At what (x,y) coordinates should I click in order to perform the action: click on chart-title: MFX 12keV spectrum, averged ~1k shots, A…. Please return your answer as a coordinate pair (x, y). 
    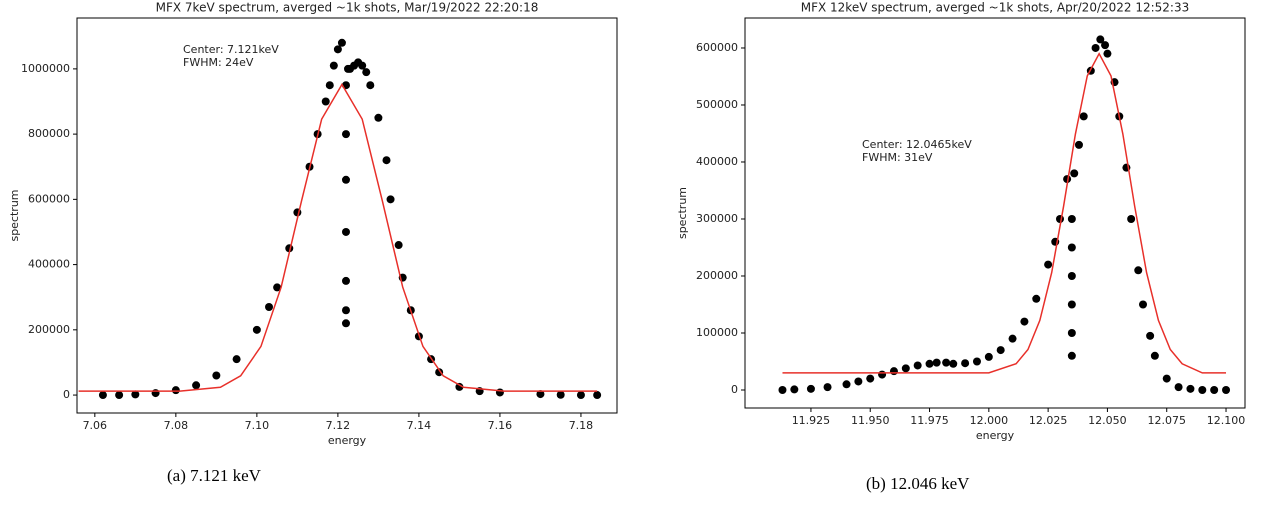
    Looking at the image, I should click on (995, 8).